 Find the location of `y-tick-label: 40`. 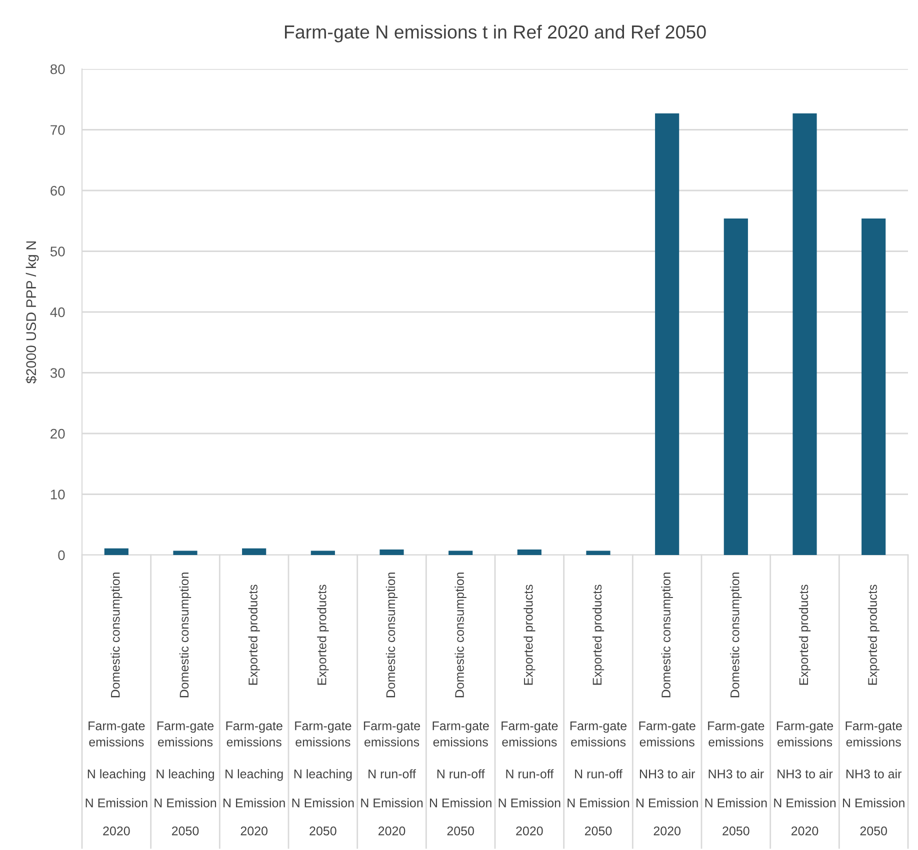

y-tick-label: 40 is located at coordinates (57, 312).